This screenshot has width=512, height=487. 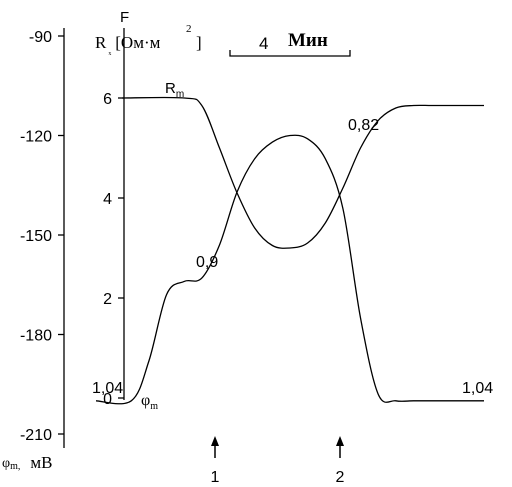 What do you see at coordinates (340, 477) in the screenshot?
I see `marker-label: 2` at bounding box center [340, 477].